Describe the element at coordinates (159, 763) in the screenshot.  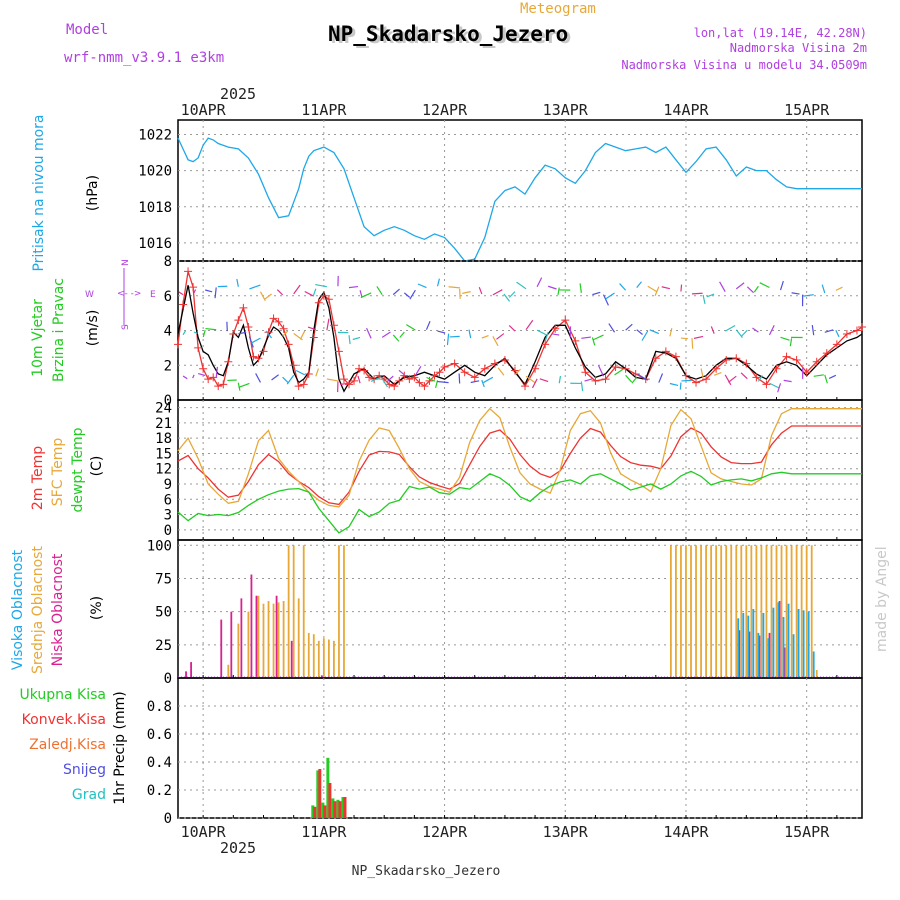
I see `precip-tick-label: 0.4` at that location.